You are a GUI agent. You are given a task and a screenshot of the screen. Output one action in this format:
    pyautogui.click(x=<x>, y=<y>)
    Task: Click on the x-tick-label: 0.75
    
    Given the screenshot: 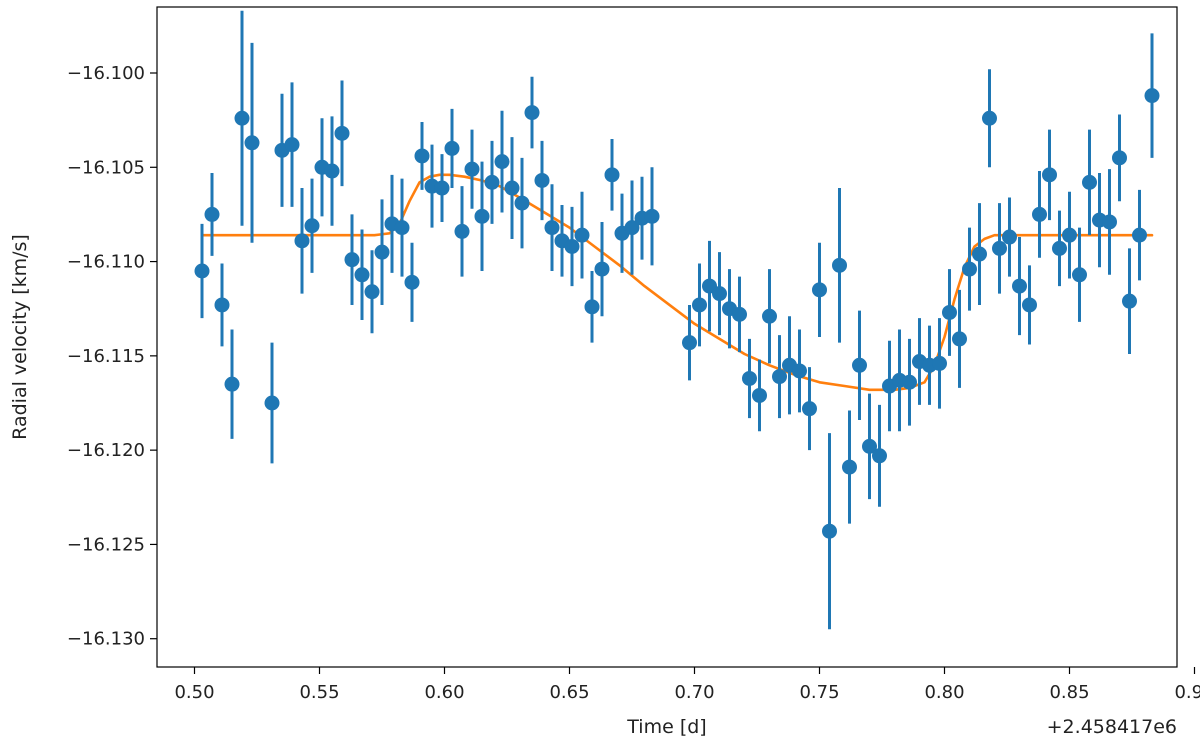 What is the action you would take?
    pyautogui.click(x=819, y=692)
    